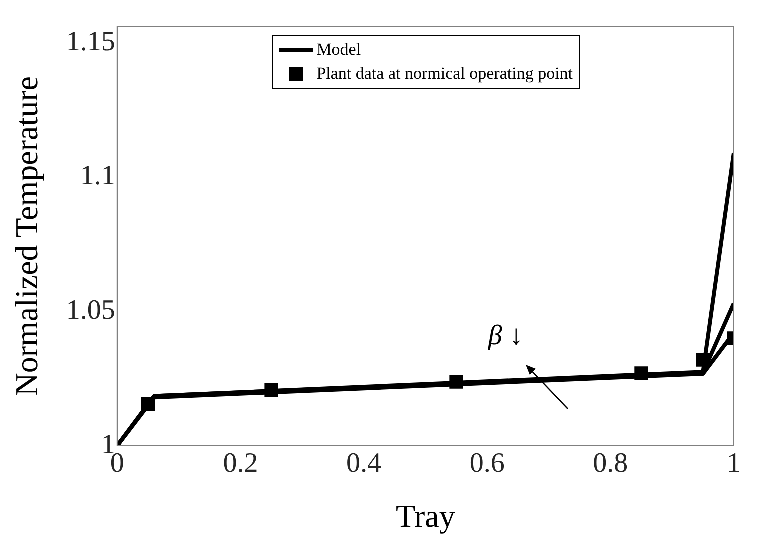 The height and width of the screenshot is (546, 758). Describe the element at coordinates (364, 464) in the screenshot. I see `x-tick-label: 0.4` at that location.